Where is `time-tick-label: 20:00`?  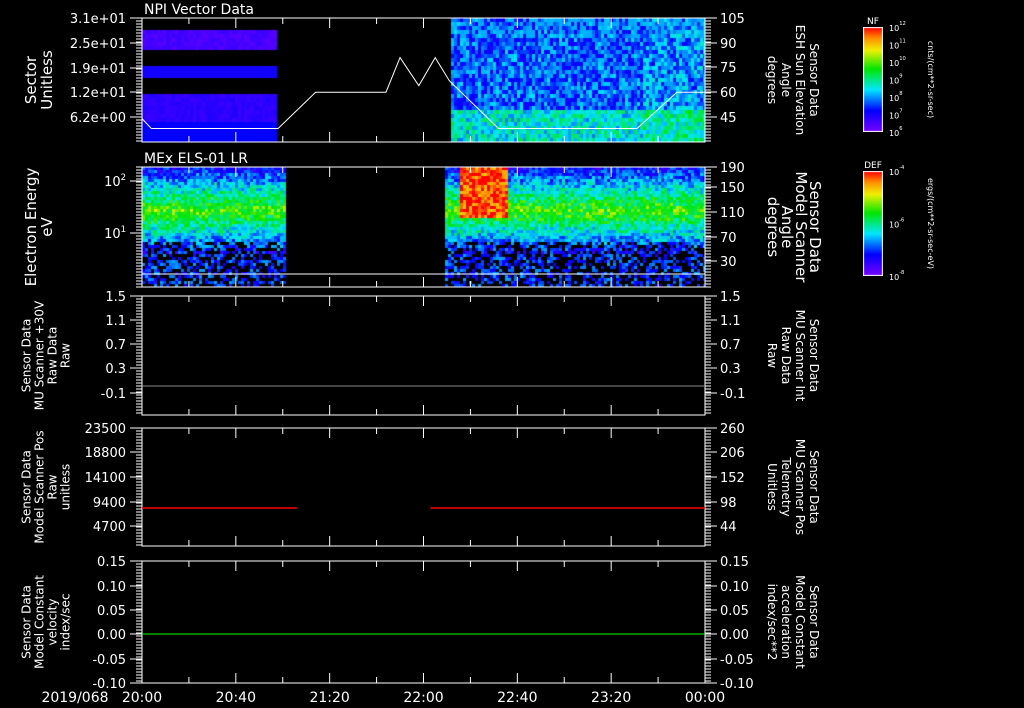
time-tick-label: 20:00 is located at coordinates (142, 698).